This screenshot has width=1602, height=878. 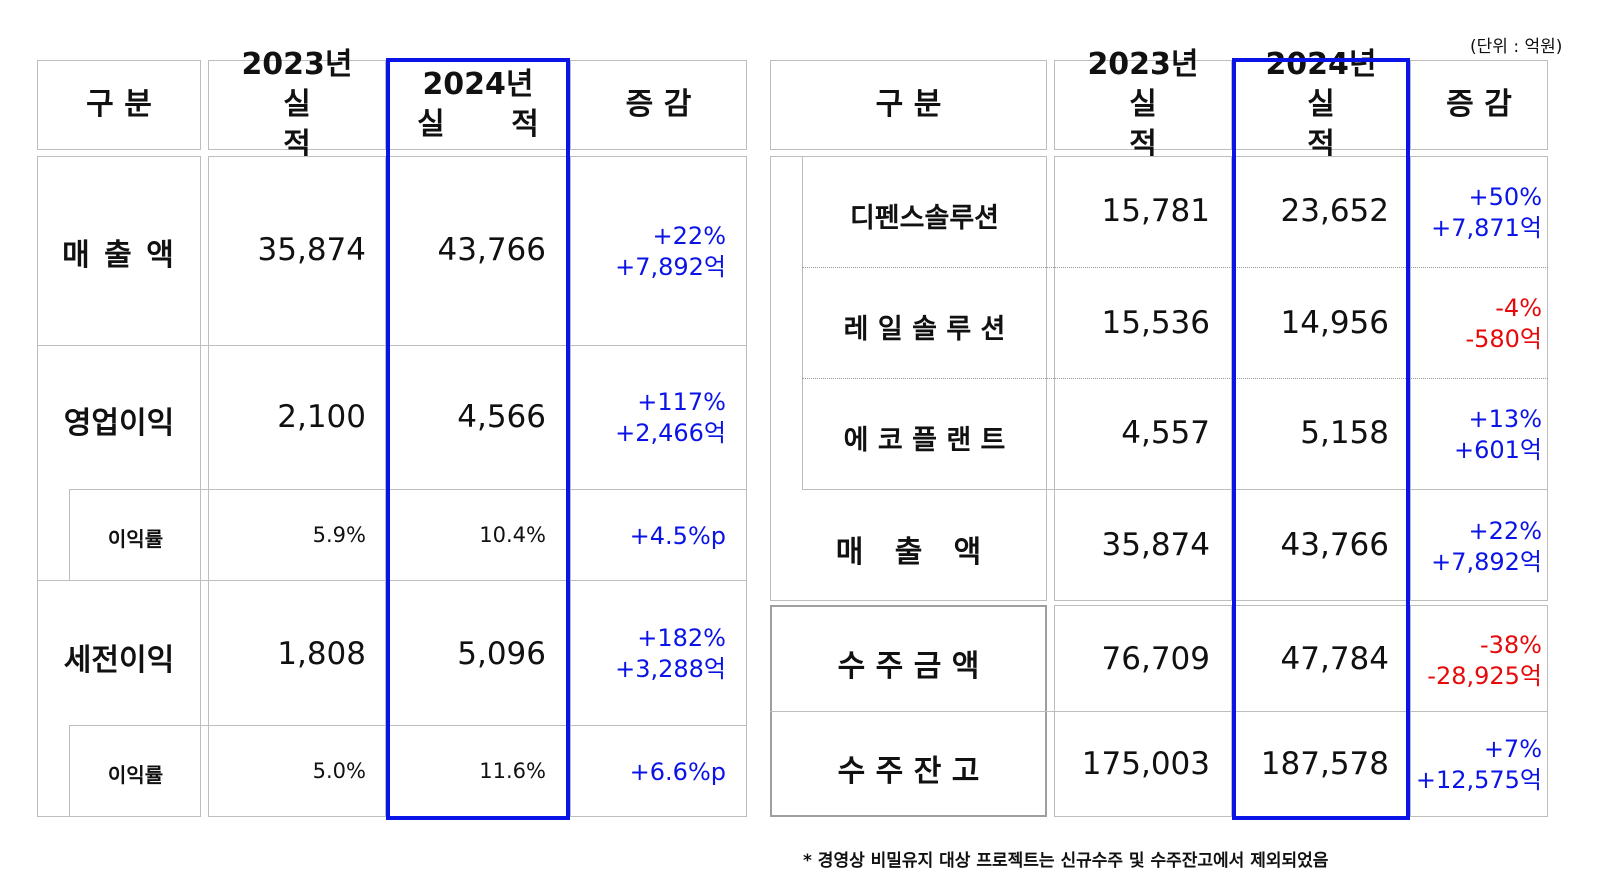 I want to click on right-row-backlog-change-amt: +12,575억, so click(x=1478, y=780).